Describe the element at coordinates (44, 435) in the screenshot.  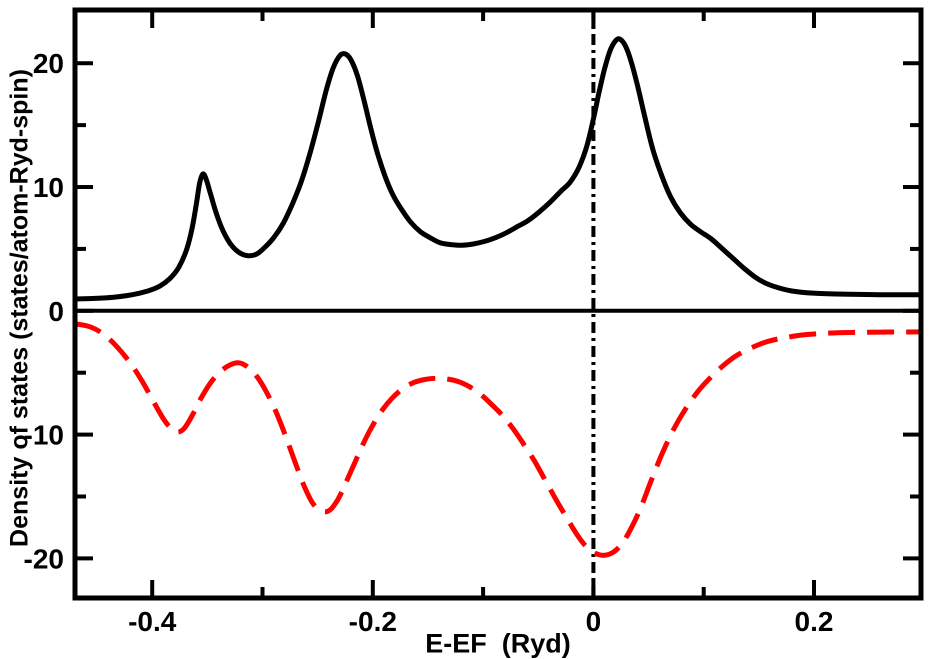
I see `y-tick-label: -10` at that location.